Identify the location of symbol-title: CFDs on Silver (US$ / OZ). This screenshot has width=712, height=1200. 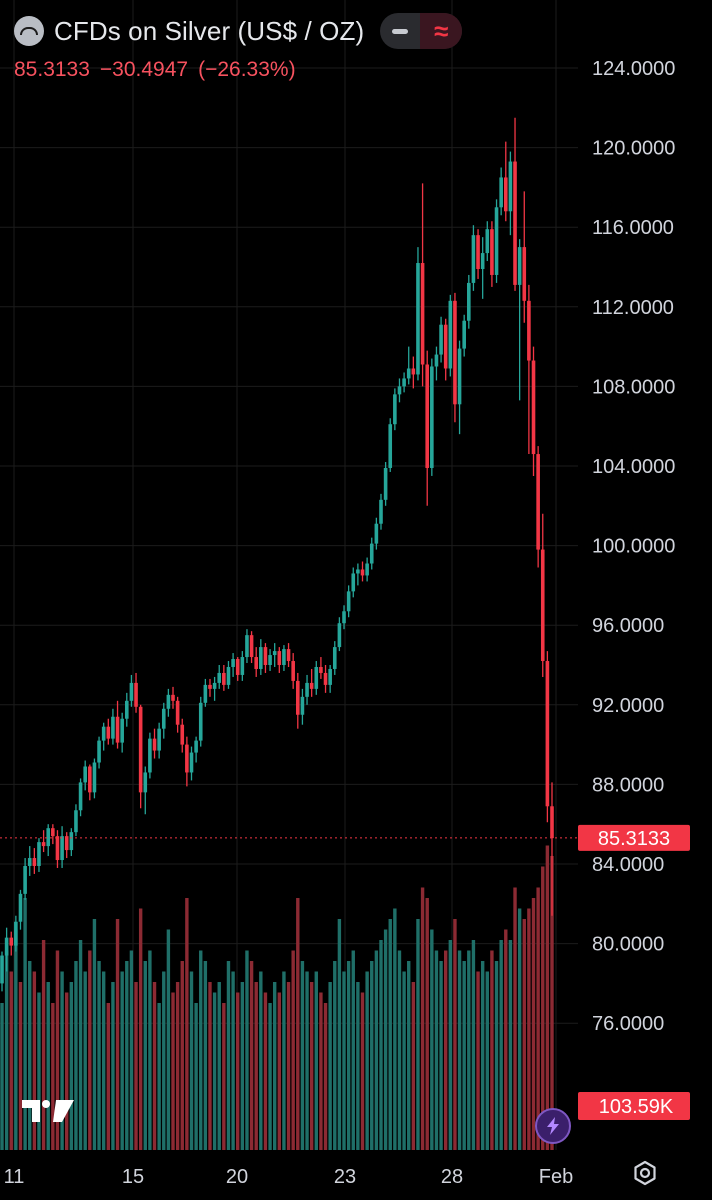
(209, 30).